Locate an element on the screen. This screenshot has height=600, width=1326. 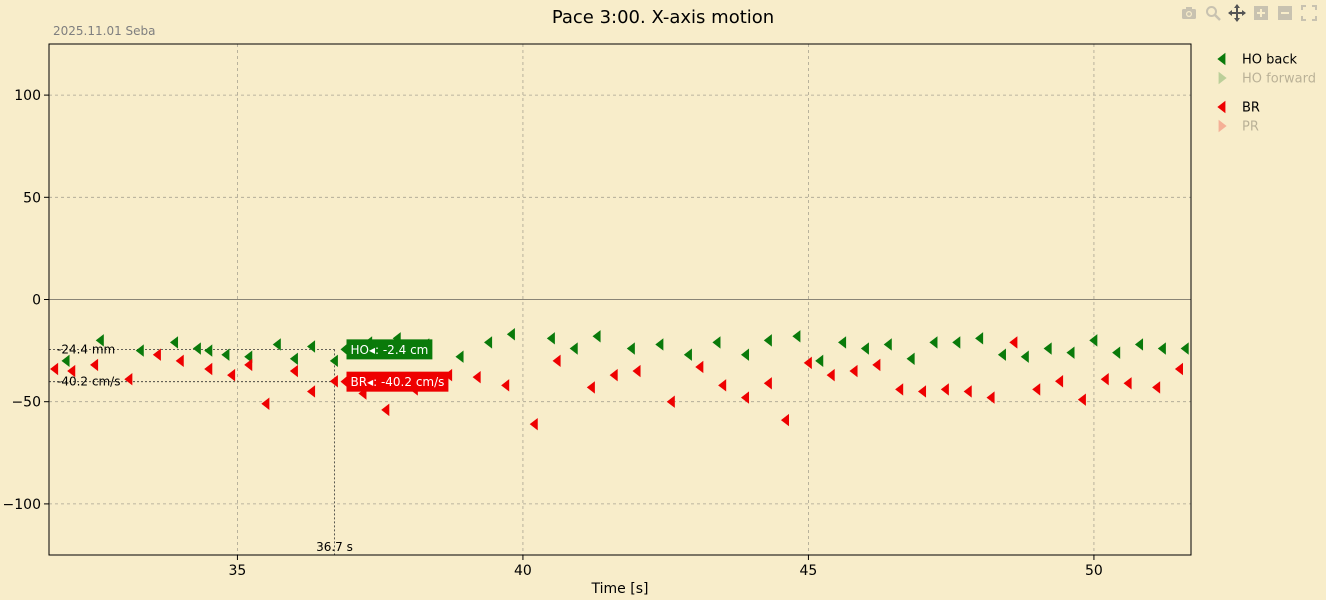
zoom-in-button is located at coordinates (1261, 13).